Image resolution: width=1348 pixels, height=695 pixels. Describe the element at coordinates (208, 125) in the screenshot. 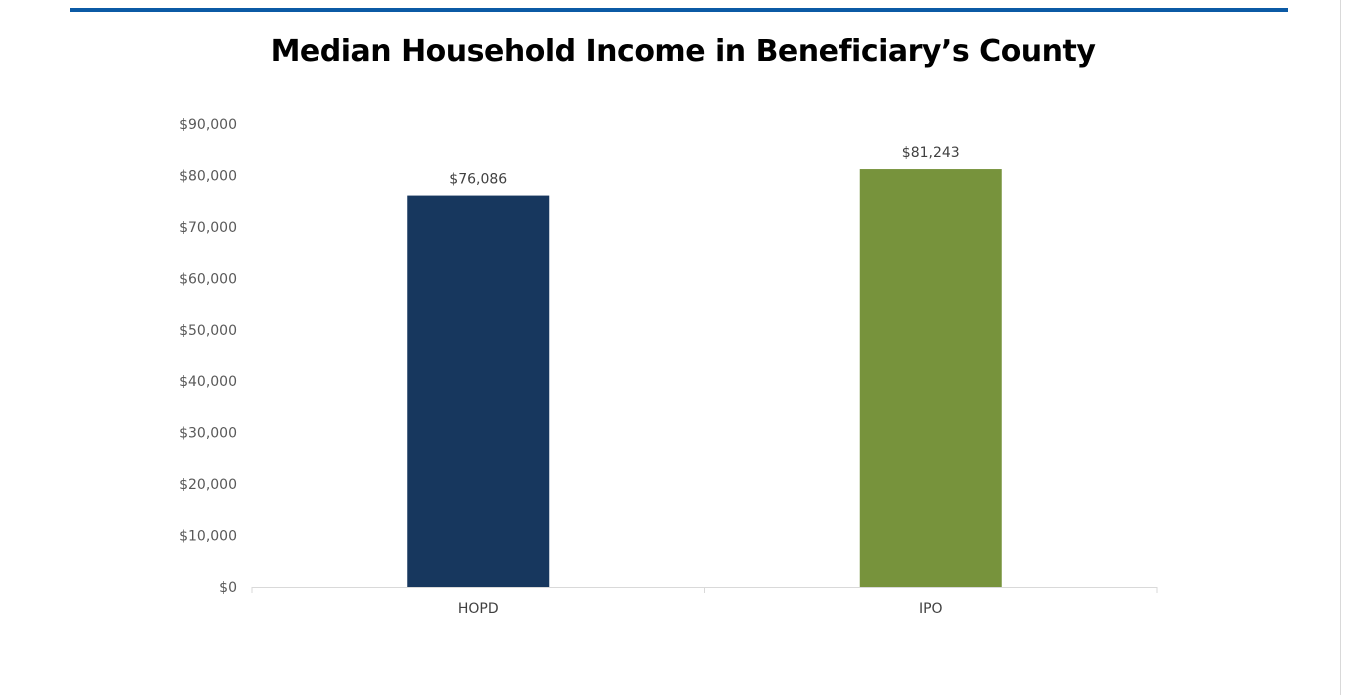

I see `y-tick-label: $90,000` at that location.